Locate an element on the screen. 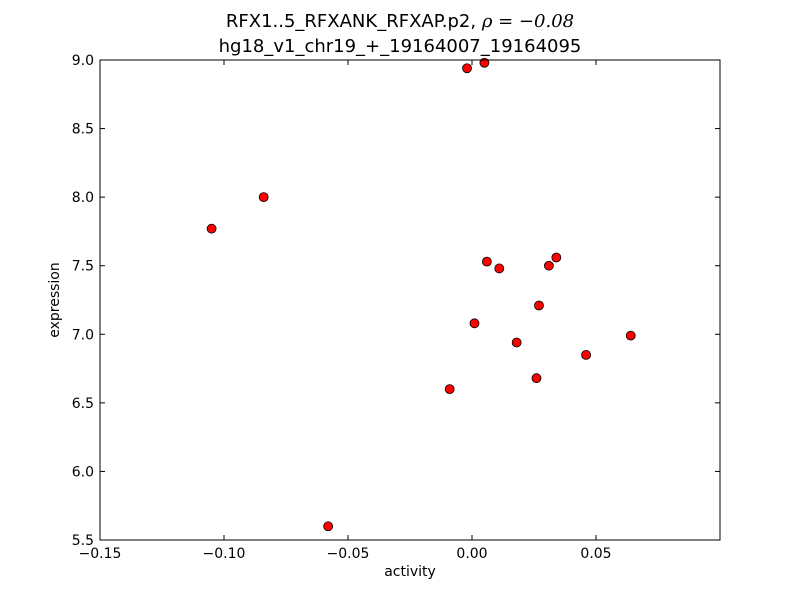  x-tick-label: −0.05 is located at coordinates (348, 554).